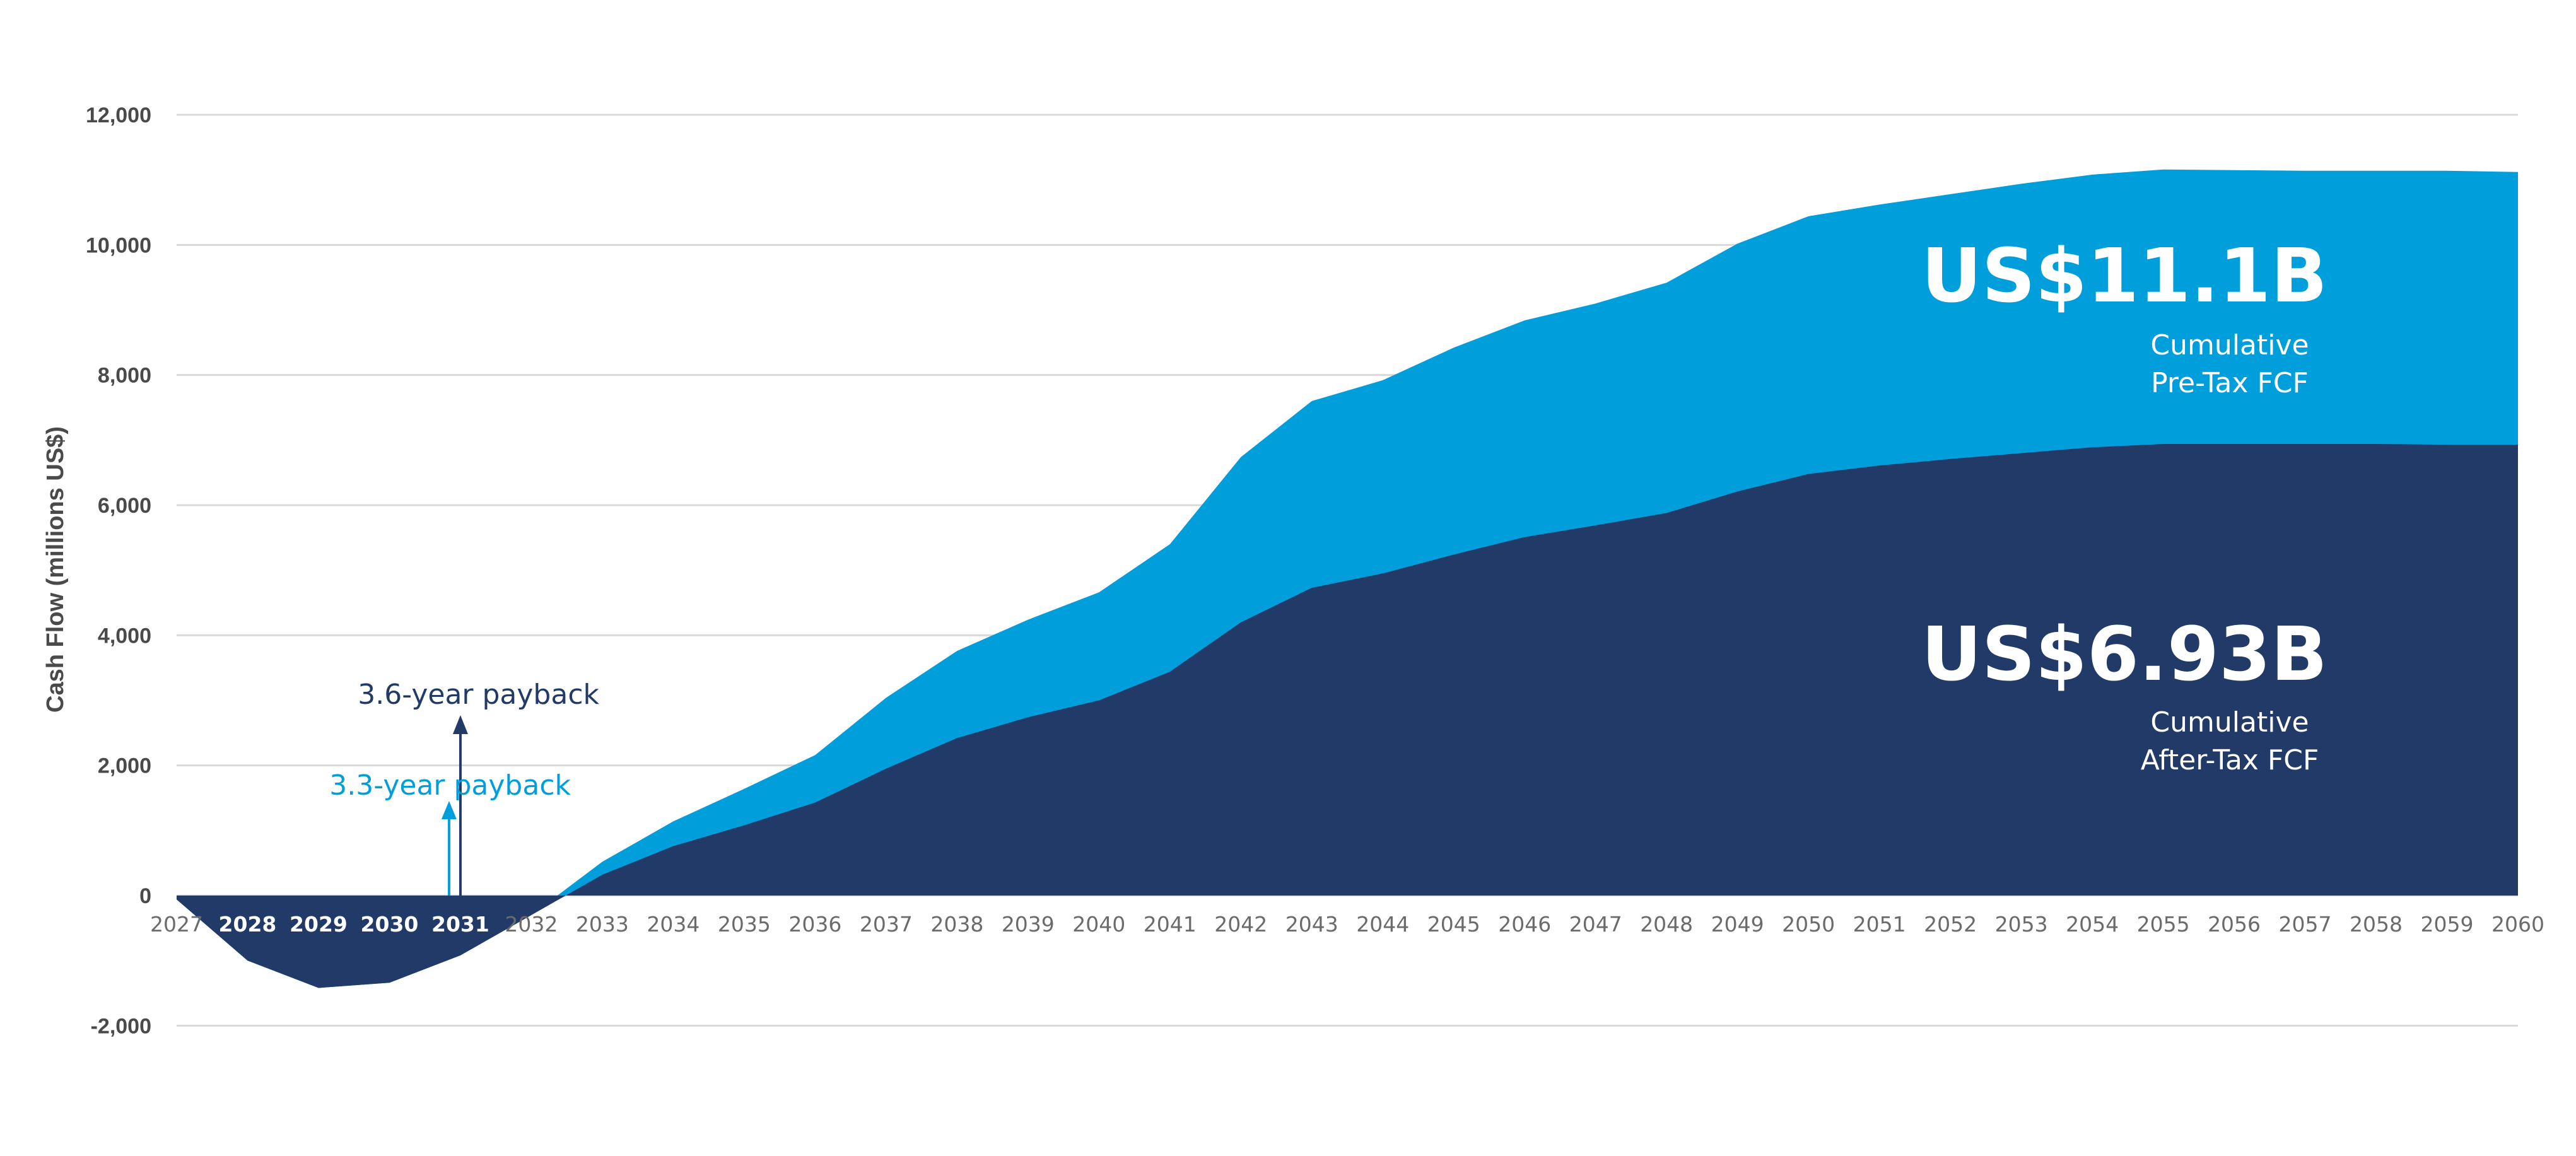 The image size is (2576, 1156). Describe the element at coordinates (1879, 924) in the screenshot. I see `x-tick-label: 2051` at that location.